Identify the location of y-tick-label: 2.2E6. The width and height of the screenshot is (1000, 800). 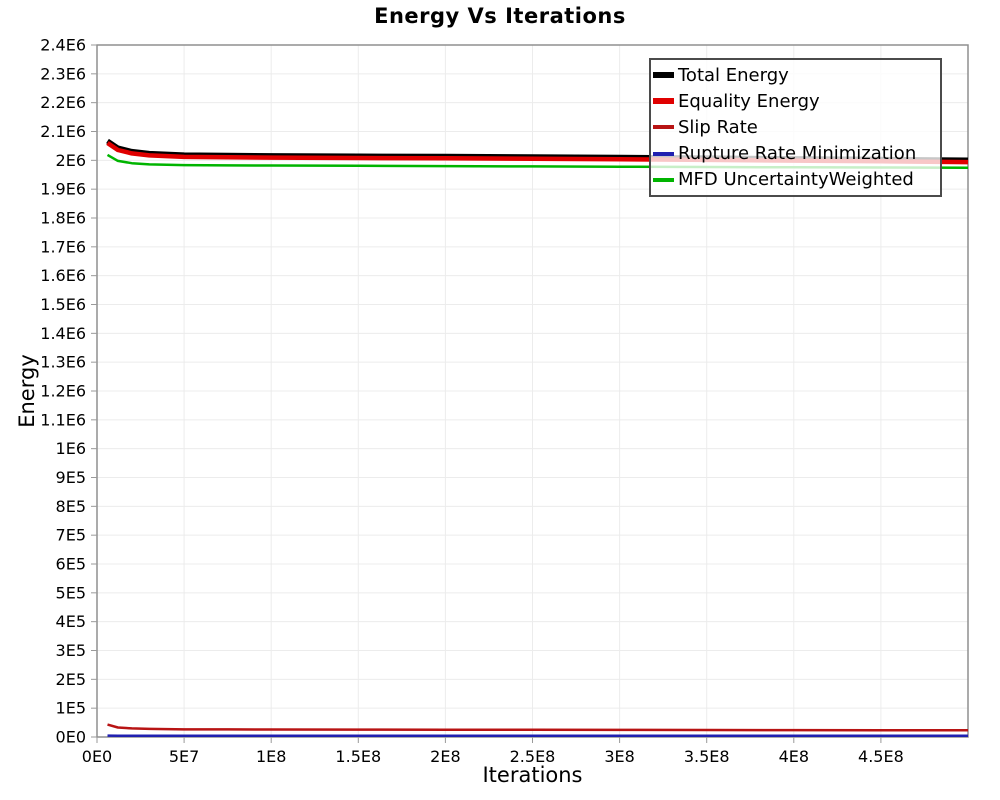
(63, 102).